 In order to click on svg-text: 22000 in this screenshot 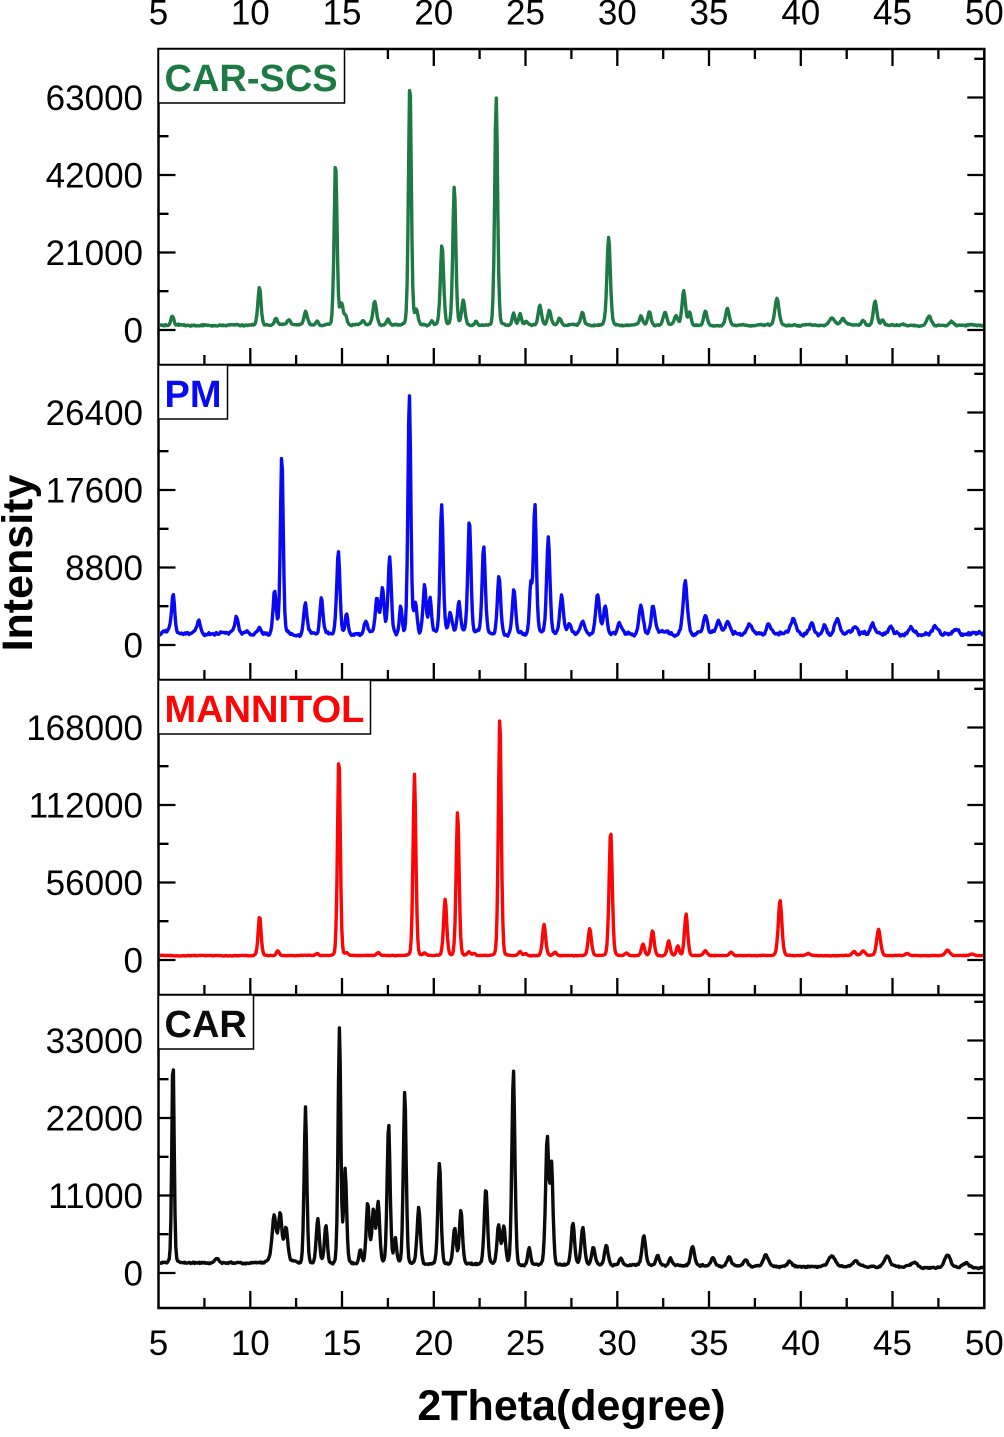, I will do `click(94, 1119)`.